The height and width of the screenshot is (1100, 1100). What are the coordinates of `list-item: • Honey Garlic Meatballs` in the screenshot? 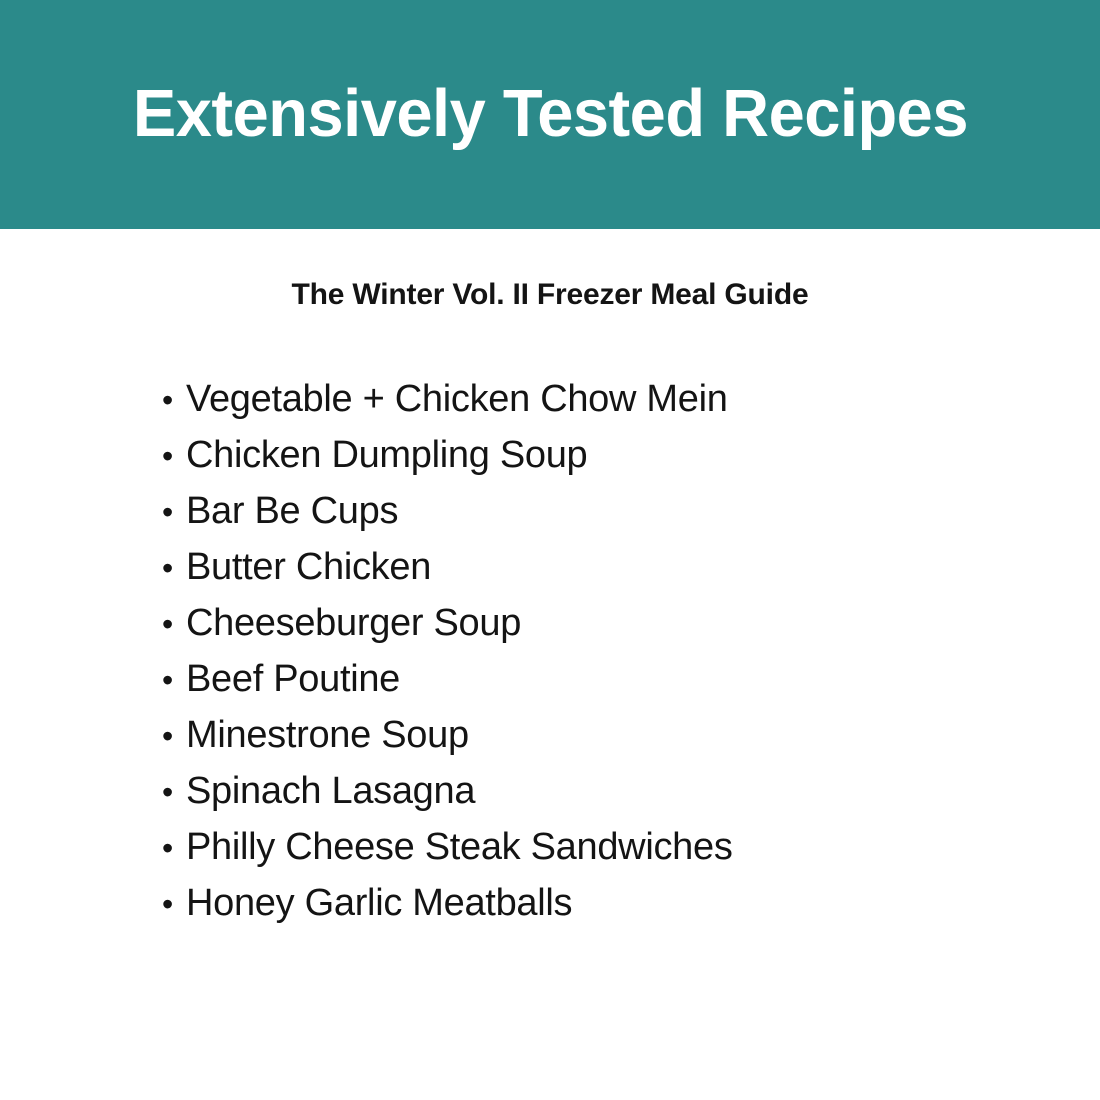 It's located at (447, 903).